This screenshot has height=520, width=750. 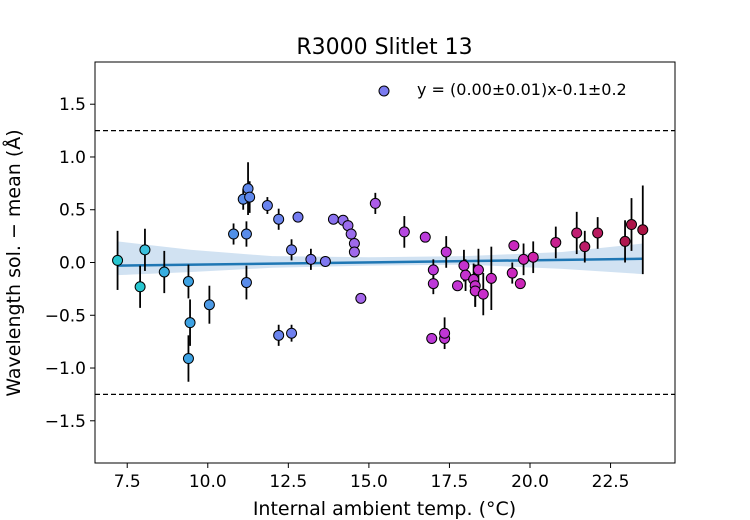 What do you see at coordinates (65, 422) in the screenshot?
I see `y-tick-label-0: −1.5` at bounding box center [65, 422].